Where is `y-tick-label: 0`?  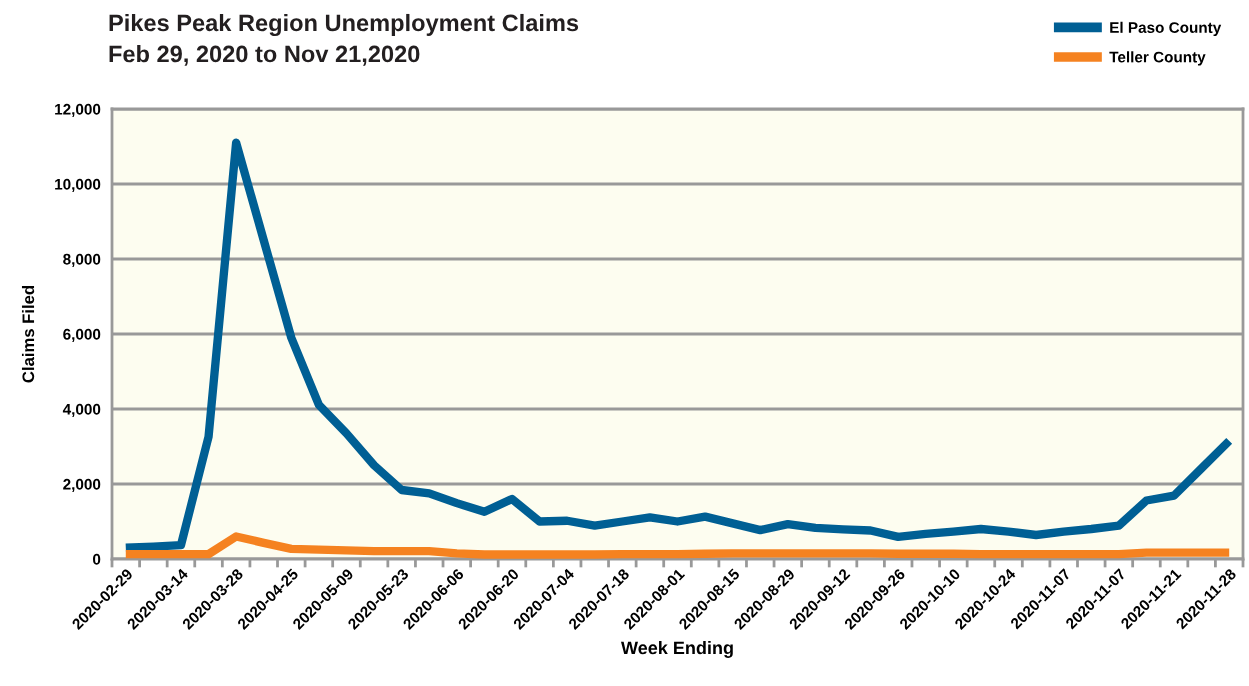
y-tick-label: 0 is located at coordinates (97, 559).